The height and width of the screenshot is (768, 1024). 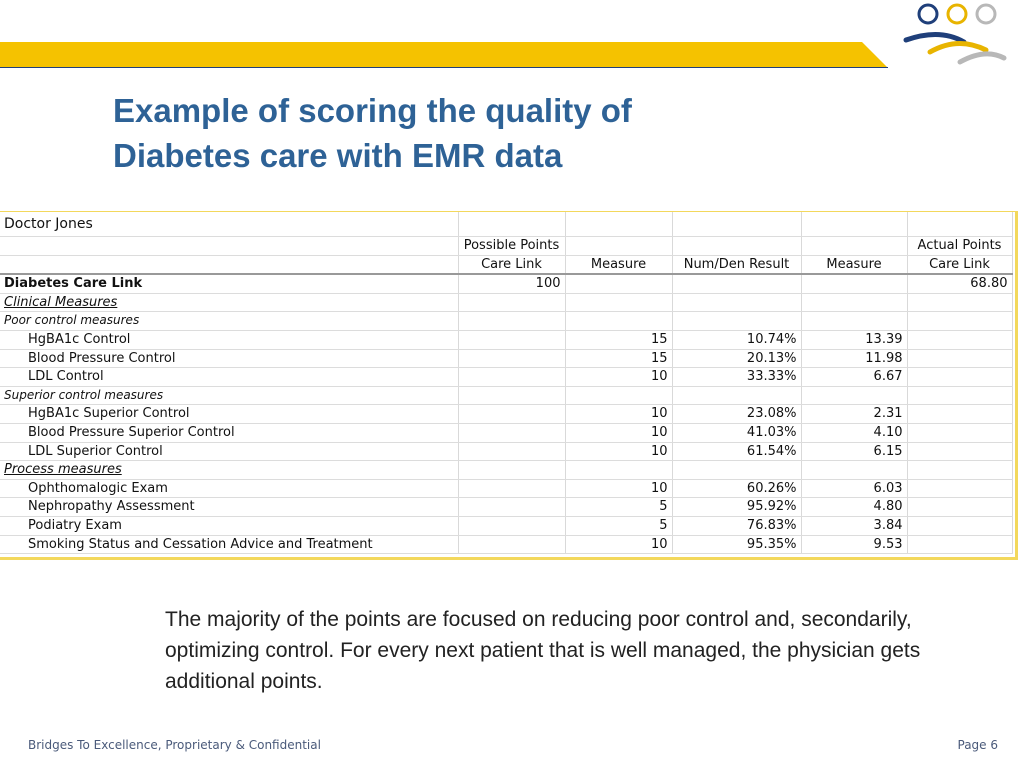 I want to click on measure-label: LDL Control, so click(x=229, y=377).